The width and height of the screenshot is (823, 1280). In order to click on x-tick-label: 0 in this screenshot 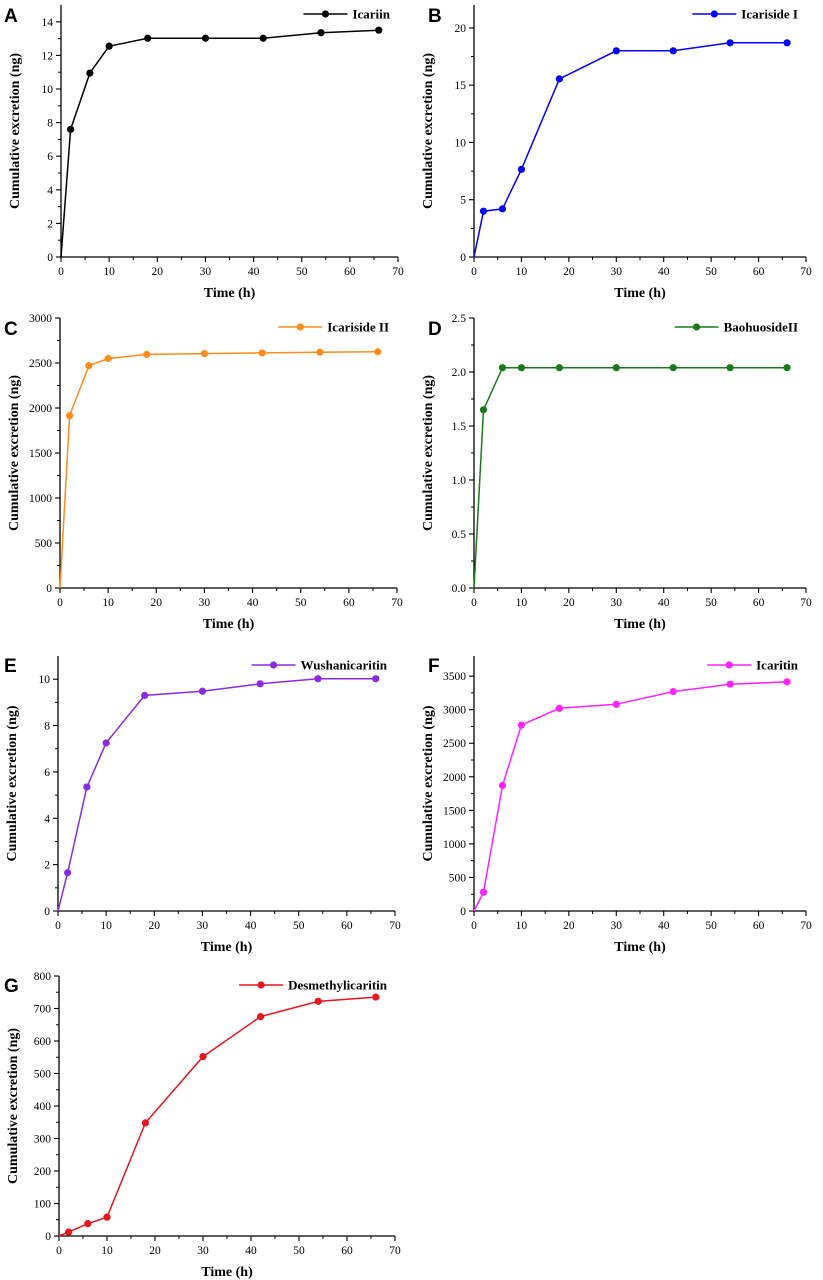, I will do `click(59, 1251)`.